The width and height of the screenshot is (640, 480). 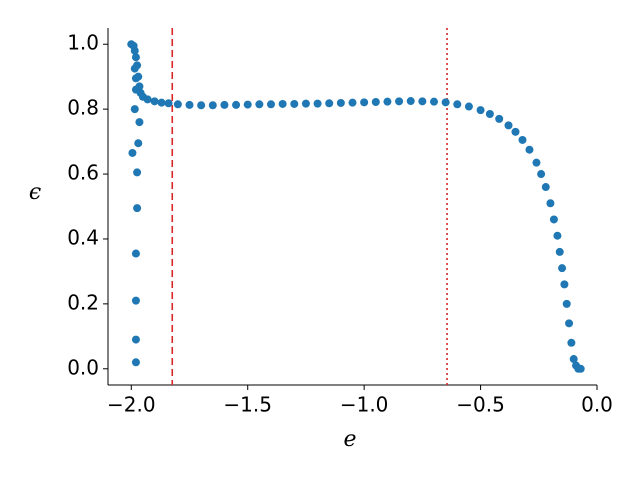 I want to click on x-axis-label: e, so click(x=349, y=439).